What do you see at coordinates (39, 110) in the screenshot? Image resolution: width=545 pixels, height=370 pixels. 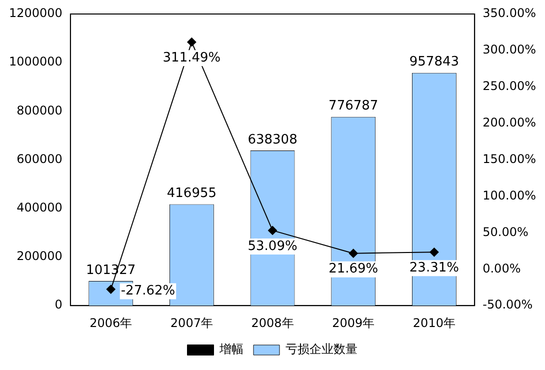 I see `y-tick-label: 800000` at bounding box center [39, 110].